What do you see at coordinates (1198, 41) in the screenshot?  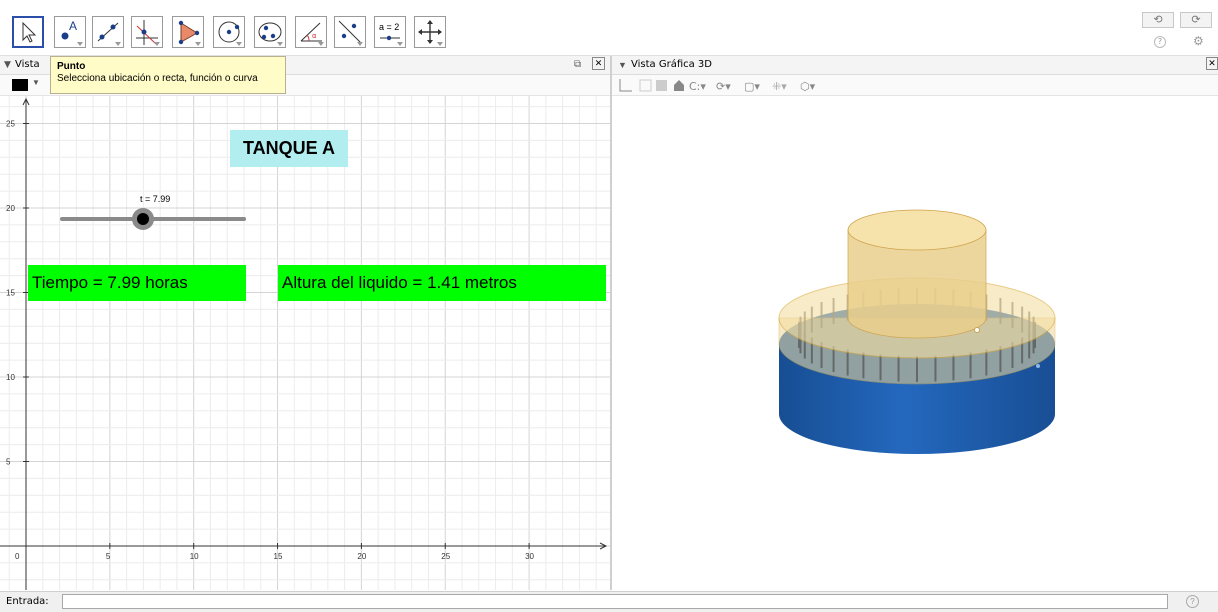 I see `settings-gear-icon: ⚙` at bounding box center [1198, 41].